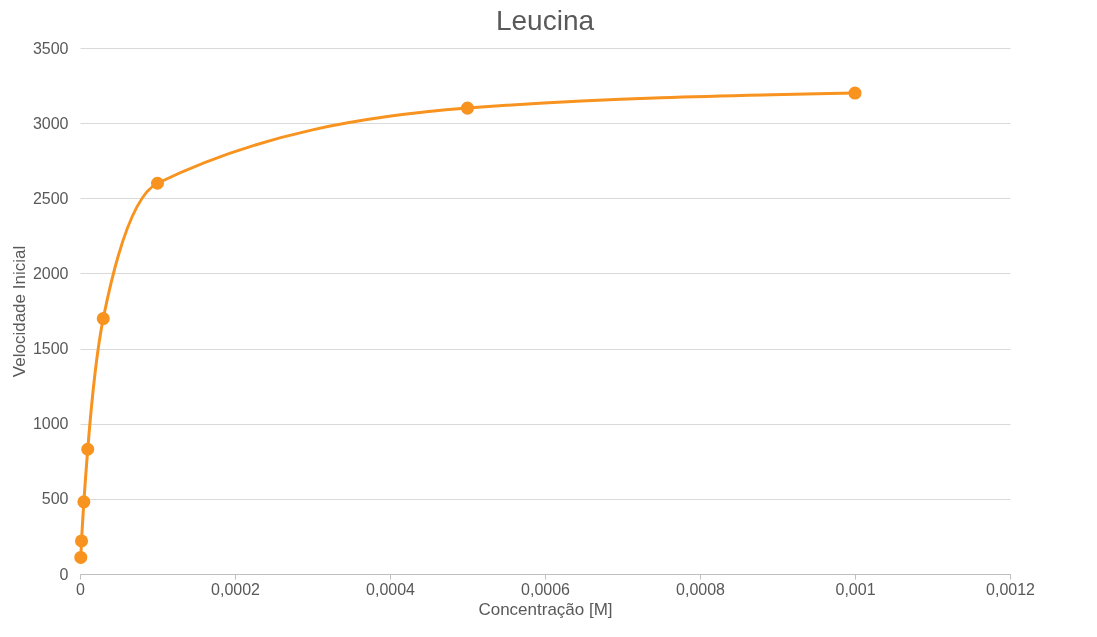 This screenshot has width=1097, height=637. I want to click on x-axis-title: Concentração [M], so click(545, 609).